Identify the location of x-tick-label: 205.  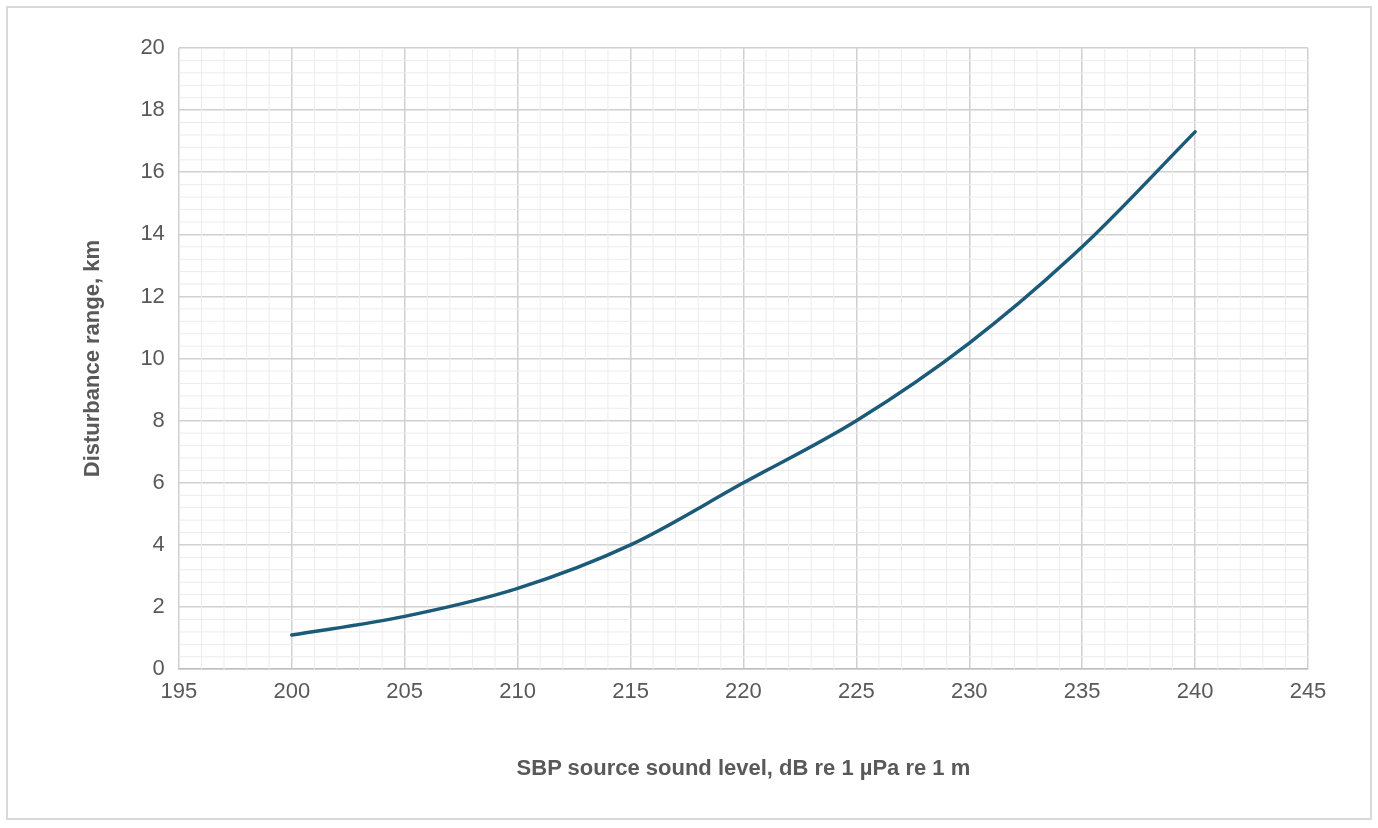
(405, 691).